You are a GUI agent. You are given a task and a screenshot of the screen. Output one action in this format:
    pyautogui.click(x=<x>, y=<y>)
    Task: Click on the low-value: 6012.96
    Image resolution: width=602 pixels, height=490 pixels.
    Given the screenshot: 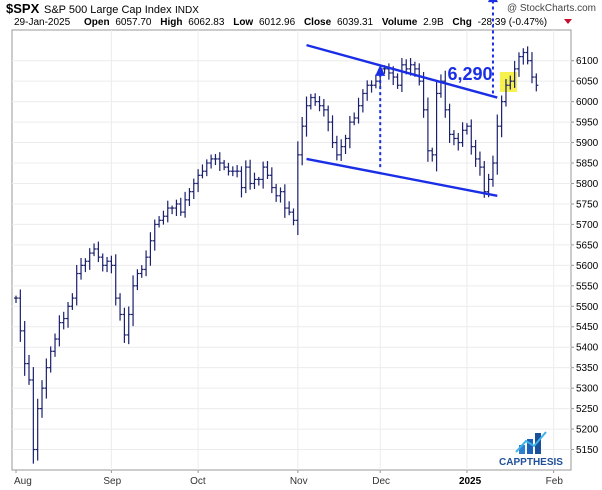 What is the action you would take?
    pyautogui.click(x=277, y=22)
    